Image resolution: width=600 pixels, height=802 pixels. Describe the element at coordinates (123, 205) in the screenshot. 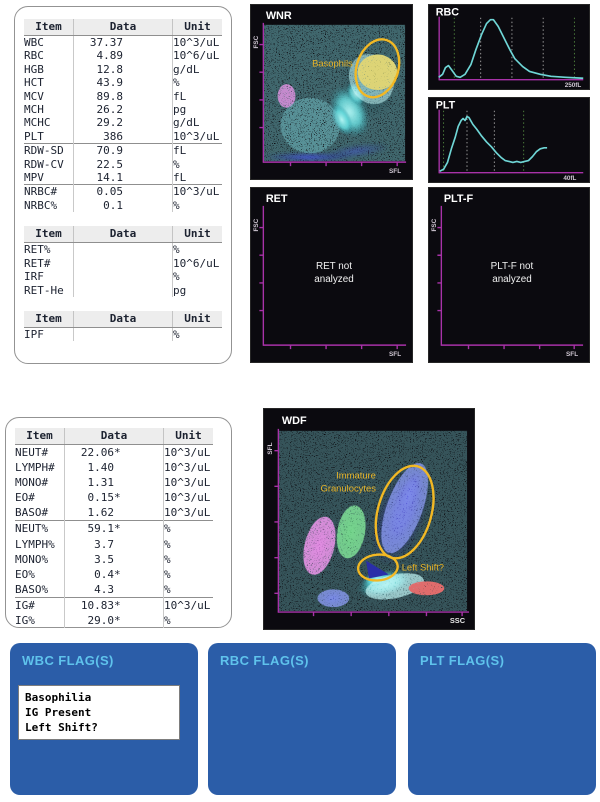

I see `table-row: NRBC% 0.1 %` at that location.